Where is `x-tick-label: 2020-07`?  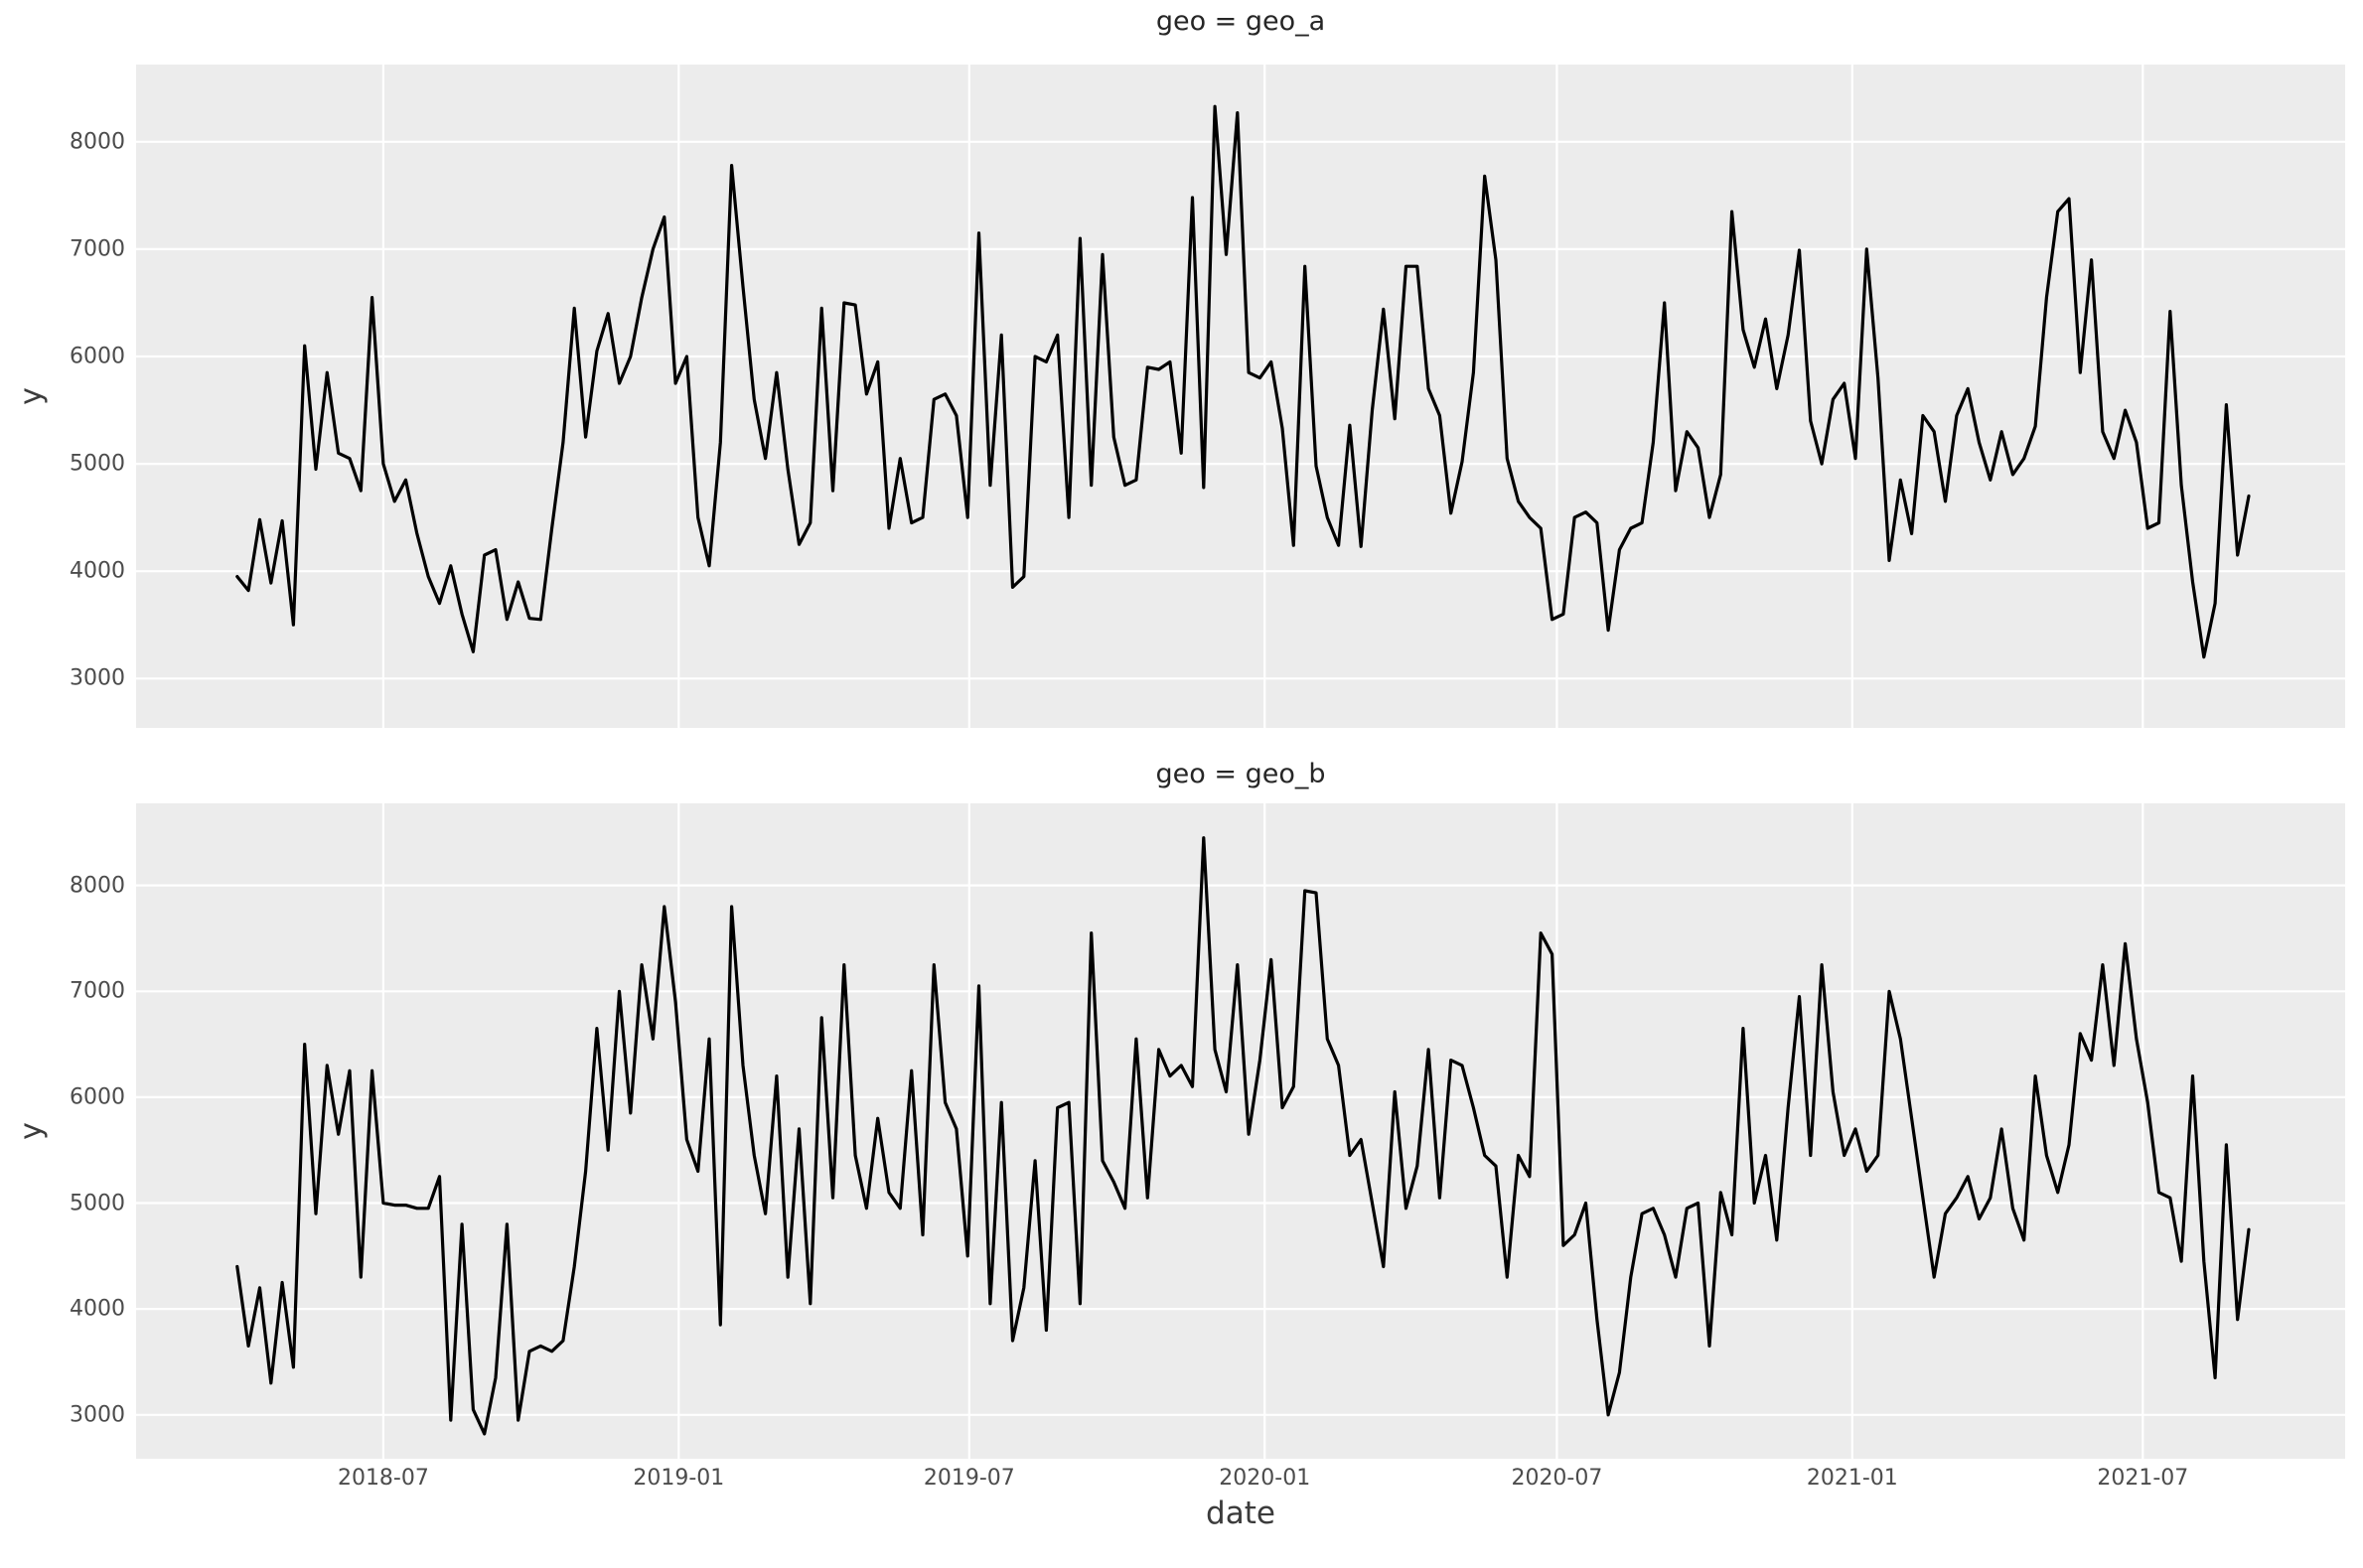
x-tick-label: 2020-07 is located at coordinates (1557, 1478).